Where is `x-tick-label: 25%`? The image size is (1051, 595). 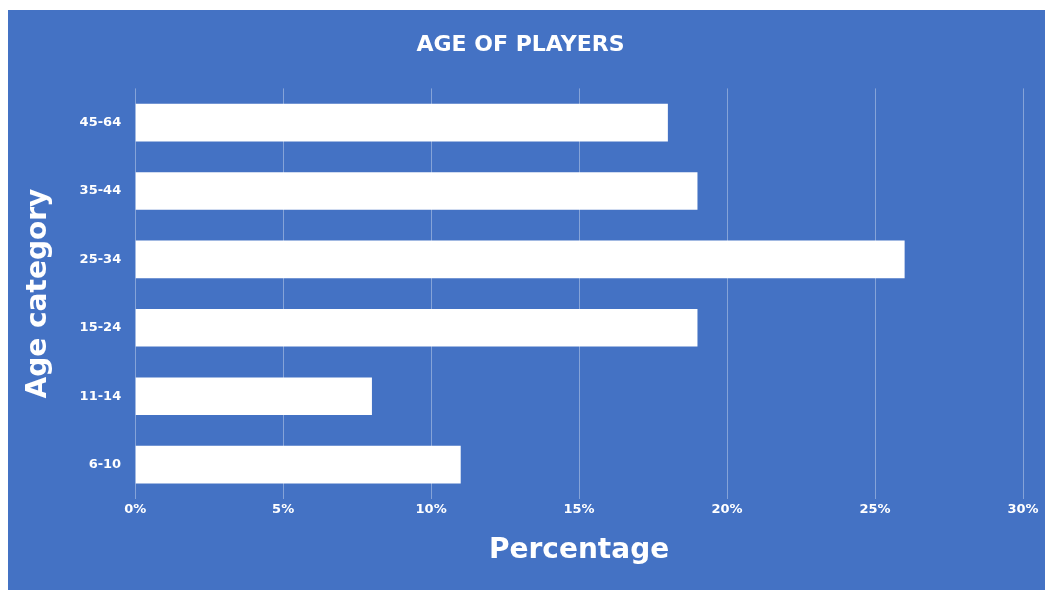 x-tick-label: 25% is located at coordinates (875, 508).